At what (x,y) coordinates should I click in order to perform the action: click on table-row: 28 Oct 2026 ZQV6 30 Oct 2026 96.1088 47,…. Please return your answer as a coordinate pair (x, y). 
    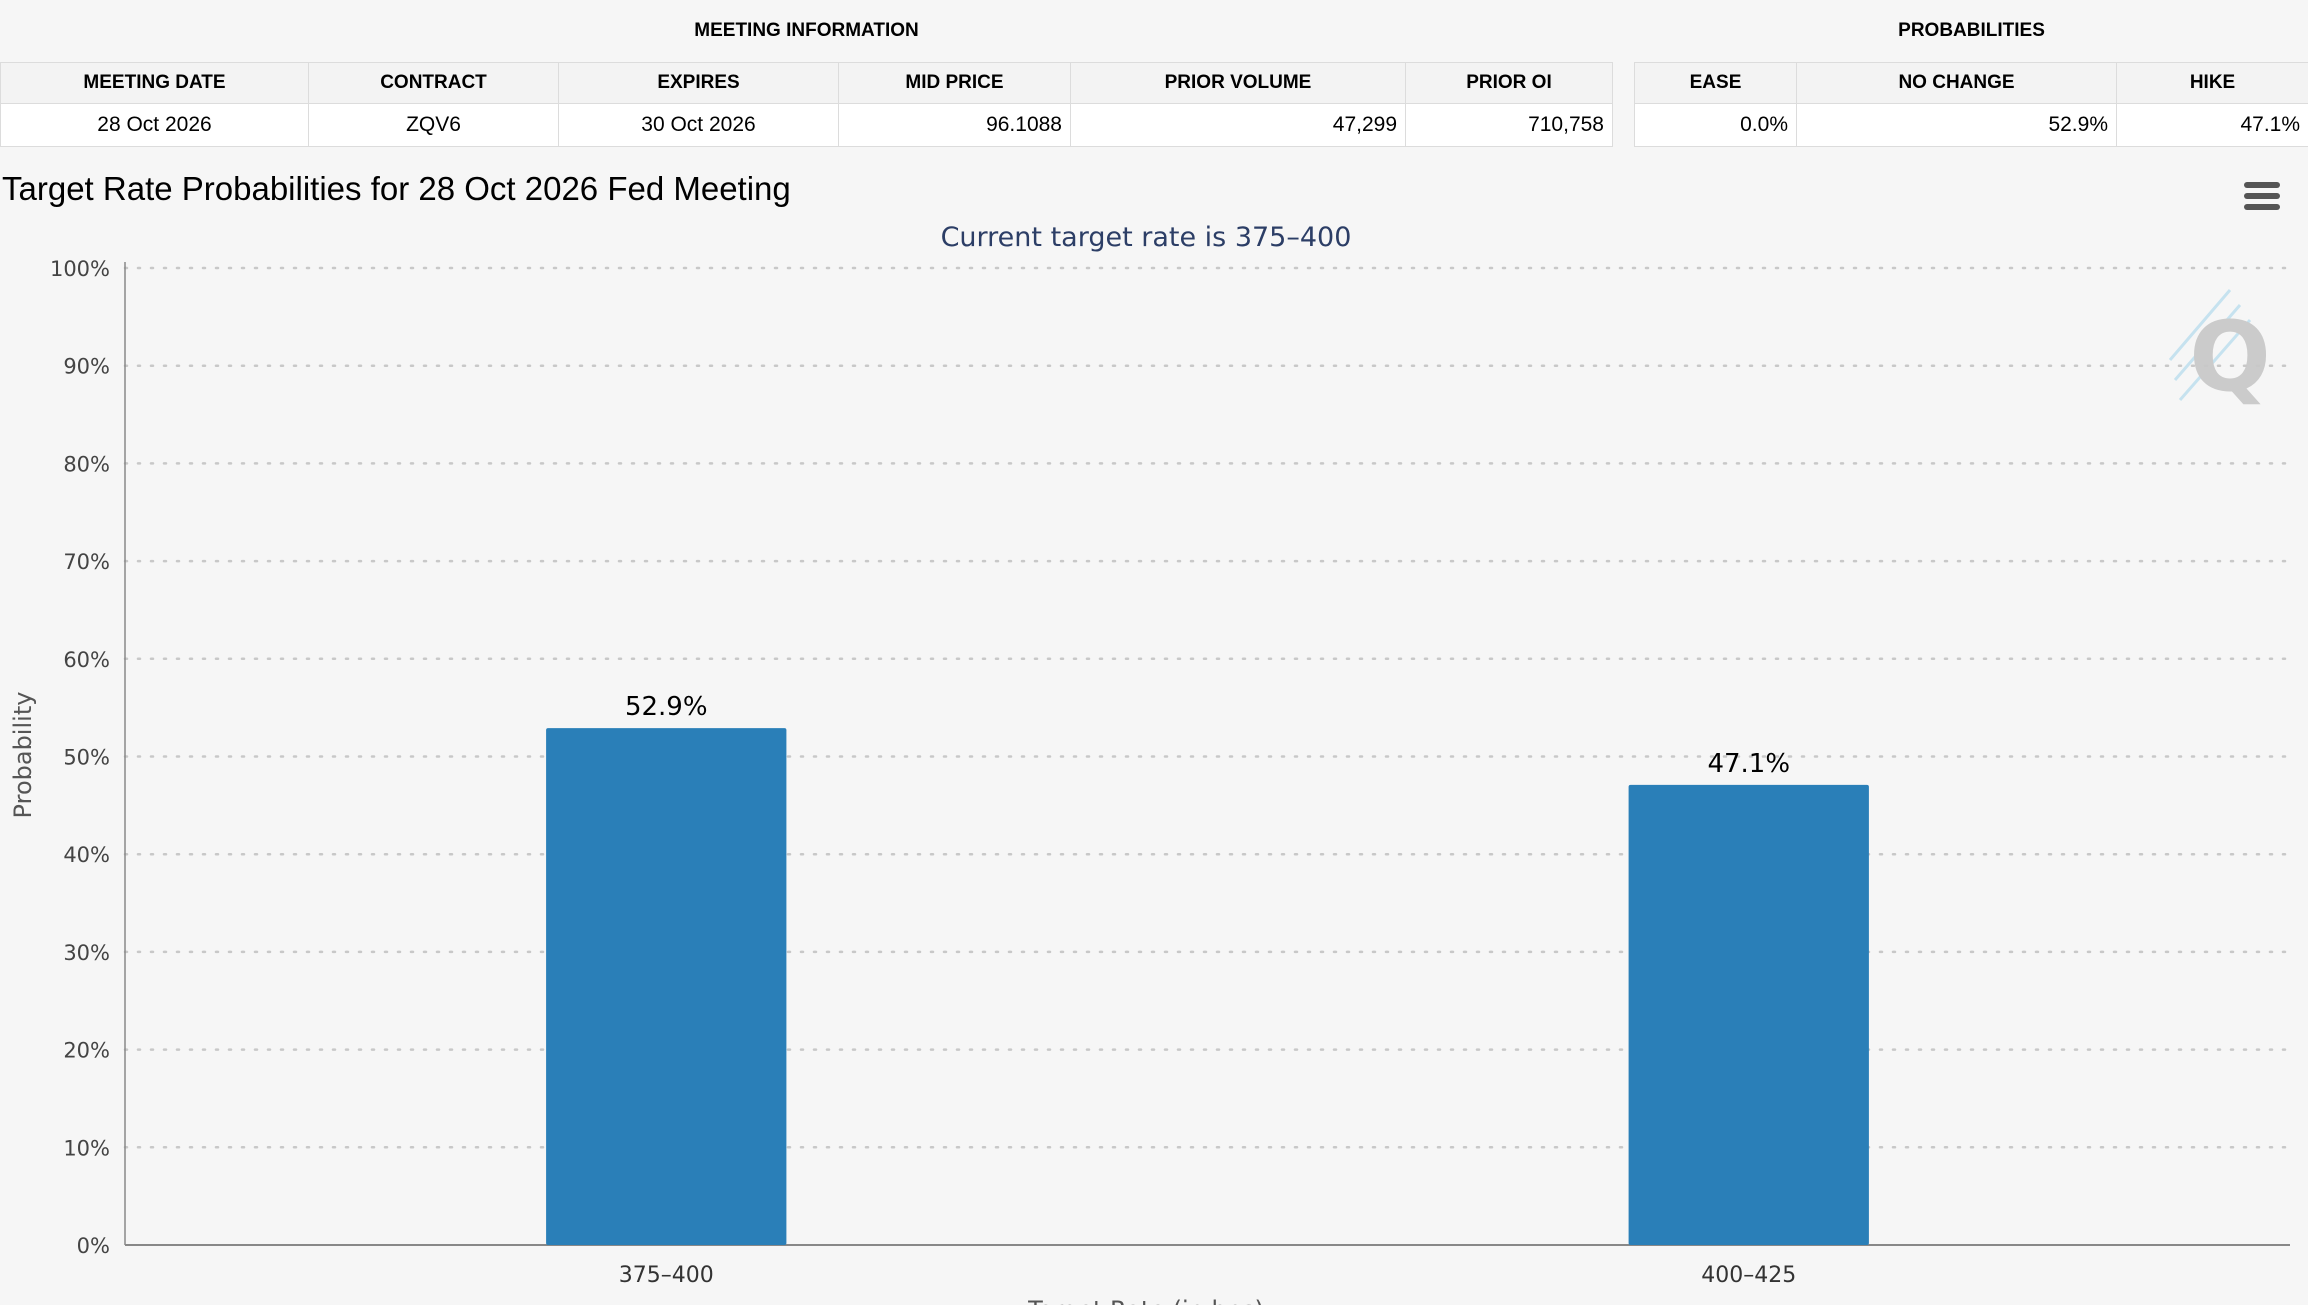
    Looking at the image, I should click on (806, 125).